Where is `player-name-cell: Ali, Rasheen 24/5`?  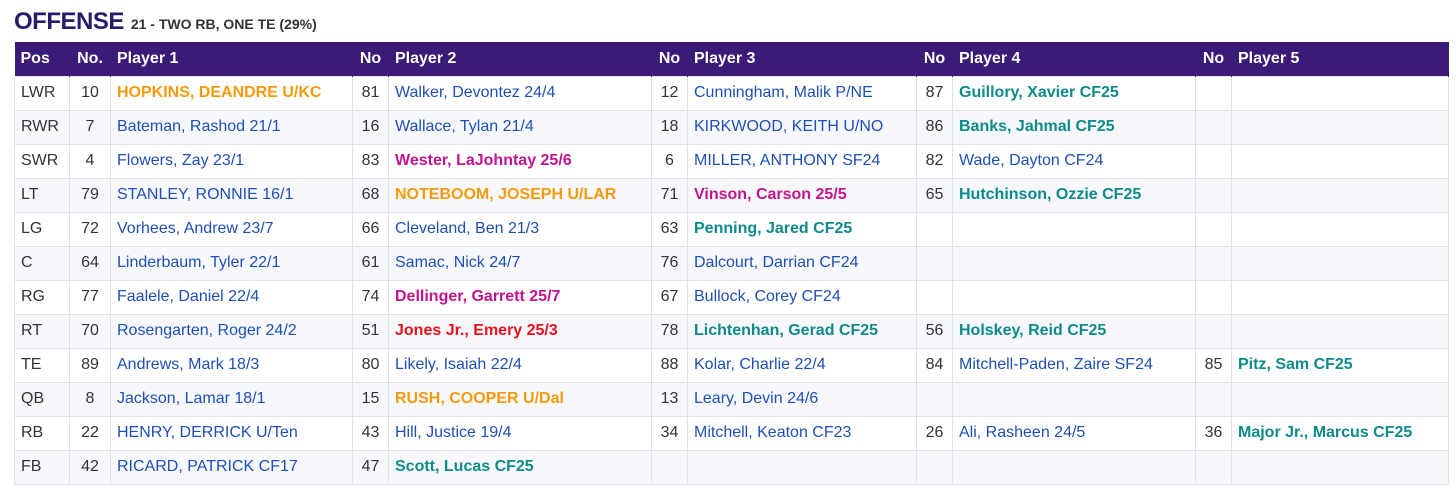
player-name-cell: Ali, Rasheen 24/5 is located at coordinates (1074, 433).